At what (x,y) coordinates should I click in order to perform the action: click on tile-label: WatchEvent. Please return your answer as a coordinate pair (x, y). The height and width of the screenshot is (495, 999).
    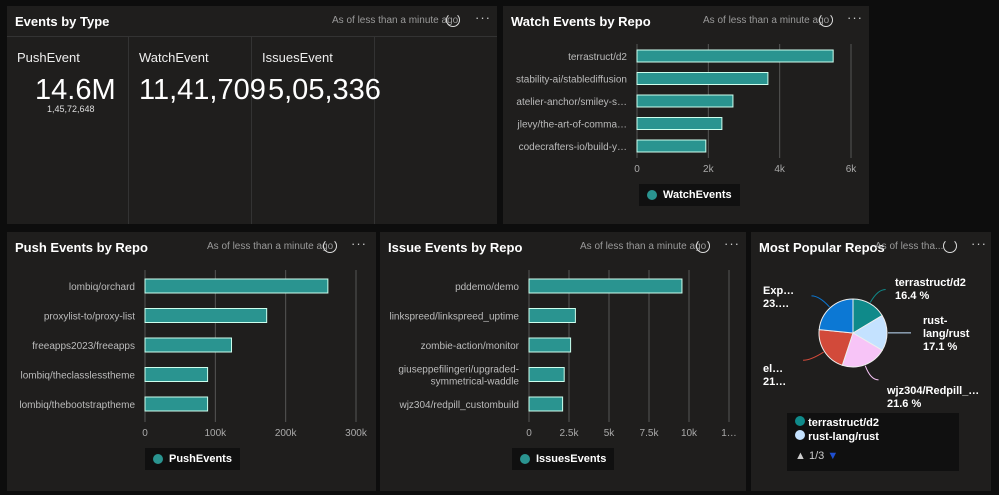
    Looking at the image, I should click on (174, 57).